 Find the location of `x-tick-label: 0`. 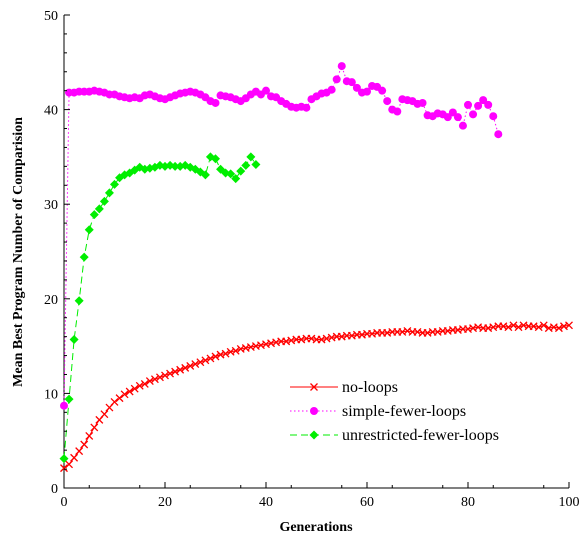

x-tick-label: 0 is located at coordinates (64, 502).